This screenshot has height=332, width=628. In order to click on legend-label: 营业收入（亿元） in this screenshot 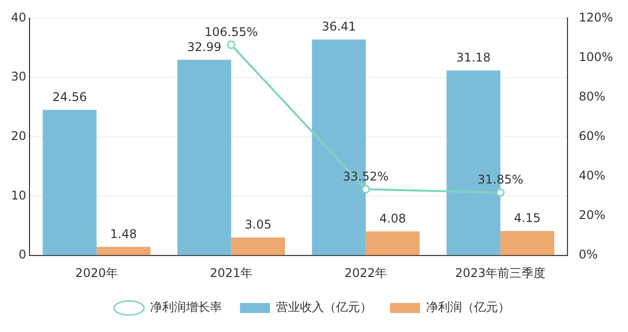, I will do `click(324, 307)`.